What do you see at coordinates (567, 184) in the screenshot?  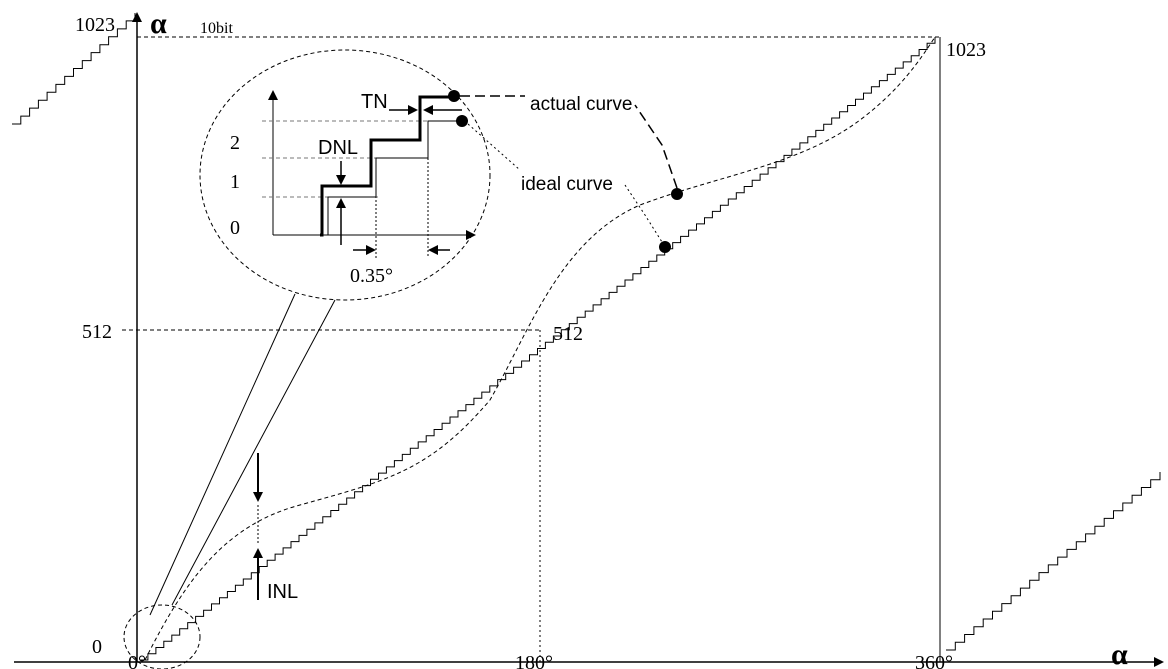 I see `ideal-curve-label: ideal curve` at bounding box center [567, 184].